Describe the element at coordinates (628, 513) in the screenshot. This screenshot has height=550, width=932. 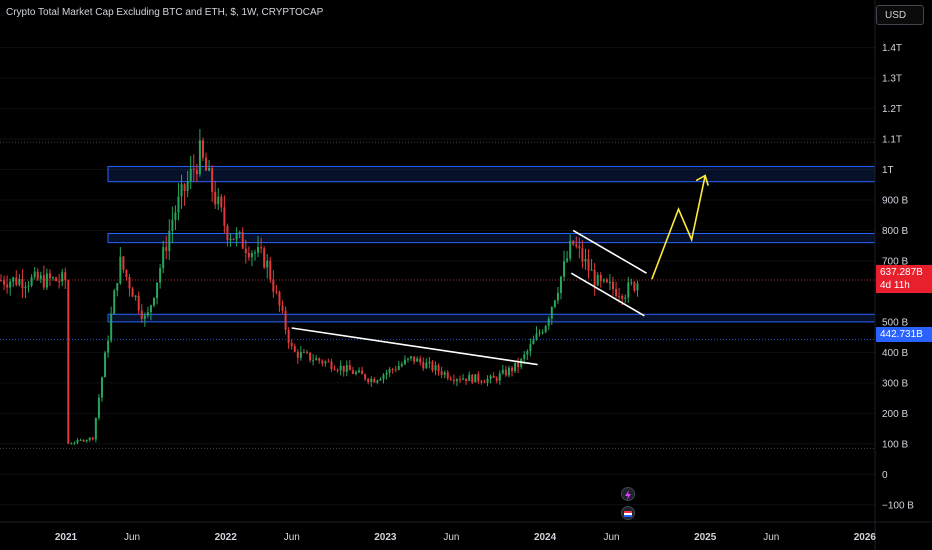
I see `flag-icon` at that location.